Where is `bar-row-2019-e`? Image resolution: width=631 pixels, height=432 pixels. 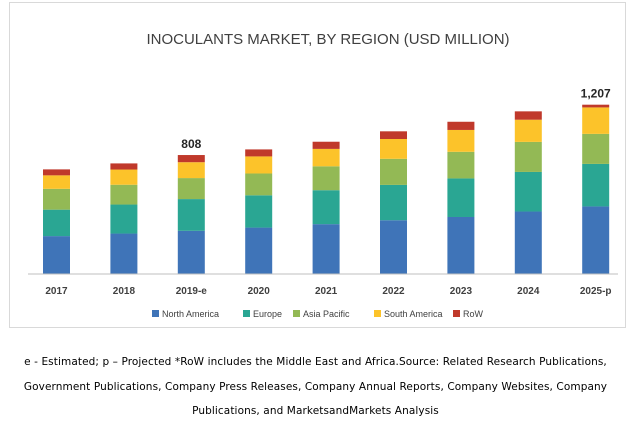
bar-row-2019-e is located at coordinates (191, 159).